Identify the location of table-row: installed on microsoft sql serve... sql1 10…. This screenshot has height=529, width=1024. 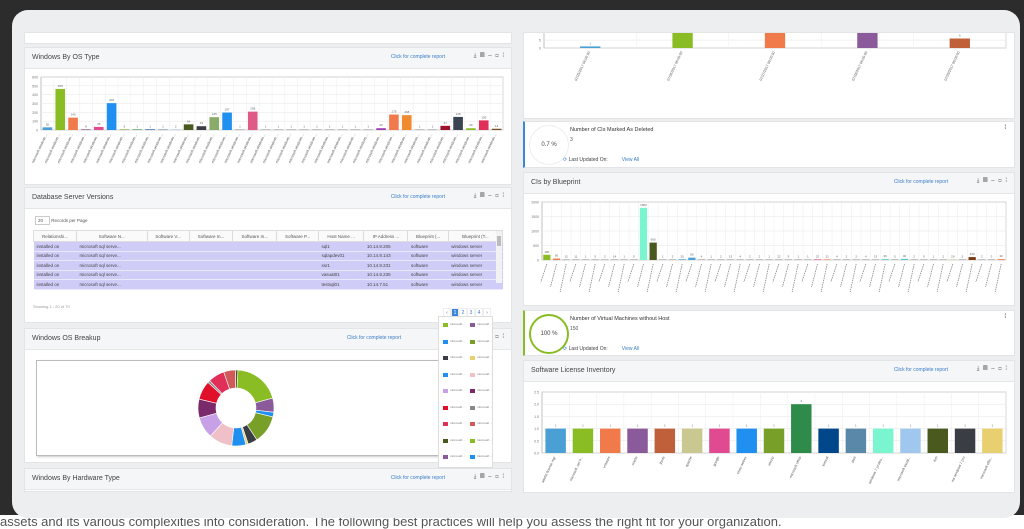
(268, 246).